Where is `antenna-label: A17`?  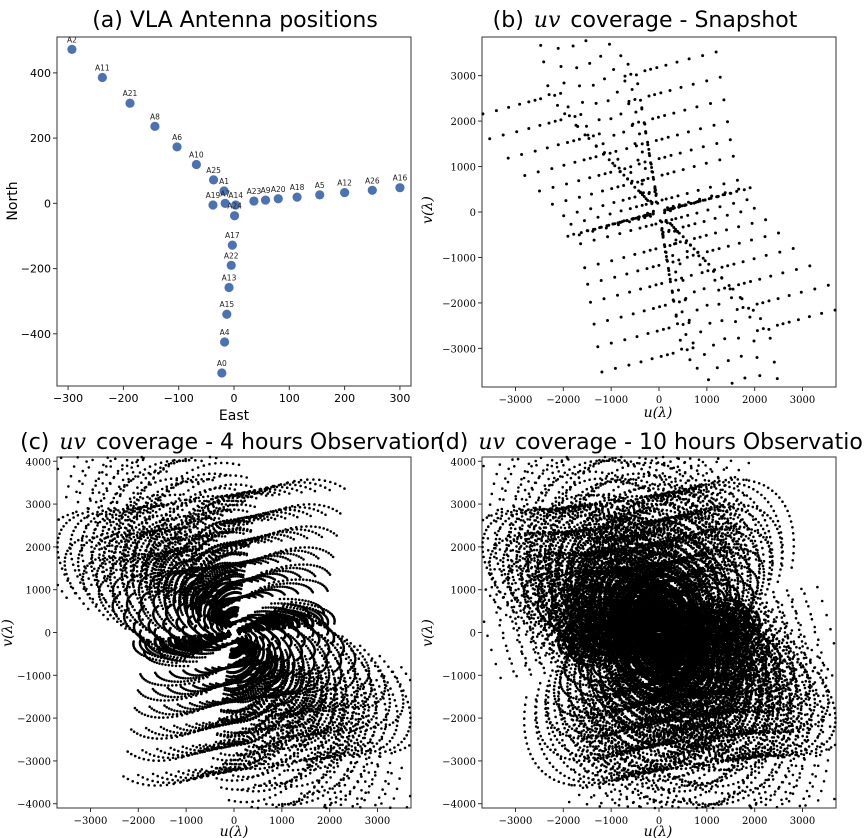 antenna-label: A17 is located at coordinates (232, 235).